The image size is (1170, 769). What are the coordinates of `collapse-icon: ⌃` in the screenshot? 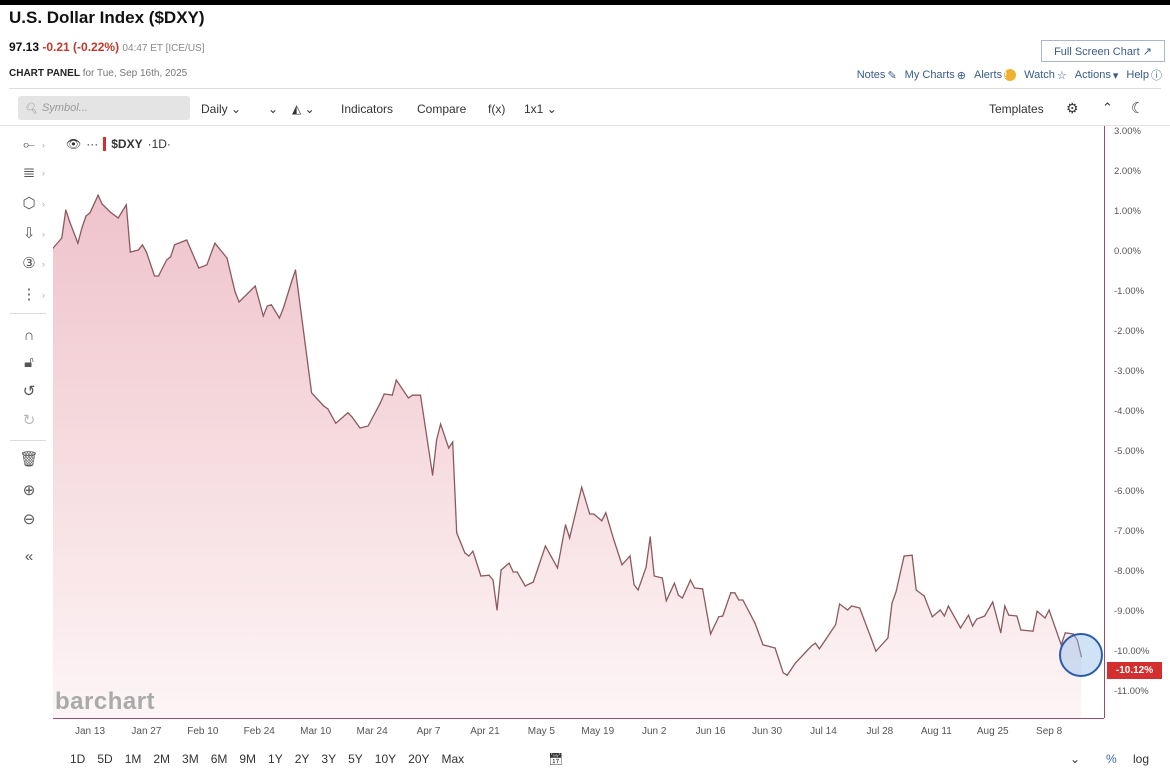 It's located at (1107, 107).